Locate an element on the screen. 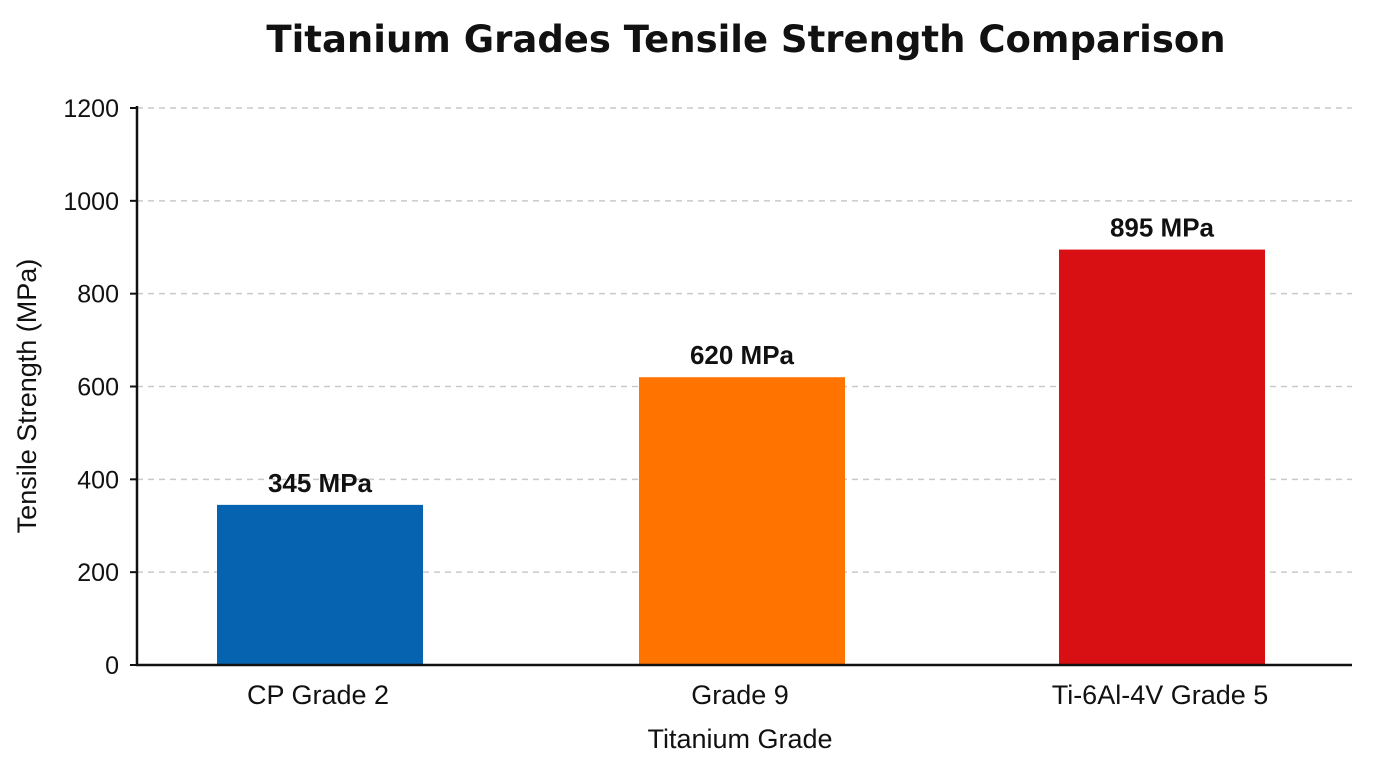 This screenshot has width=1376, height=768. bar-value-label: 620 MPa is located at coordinates (742, 355).